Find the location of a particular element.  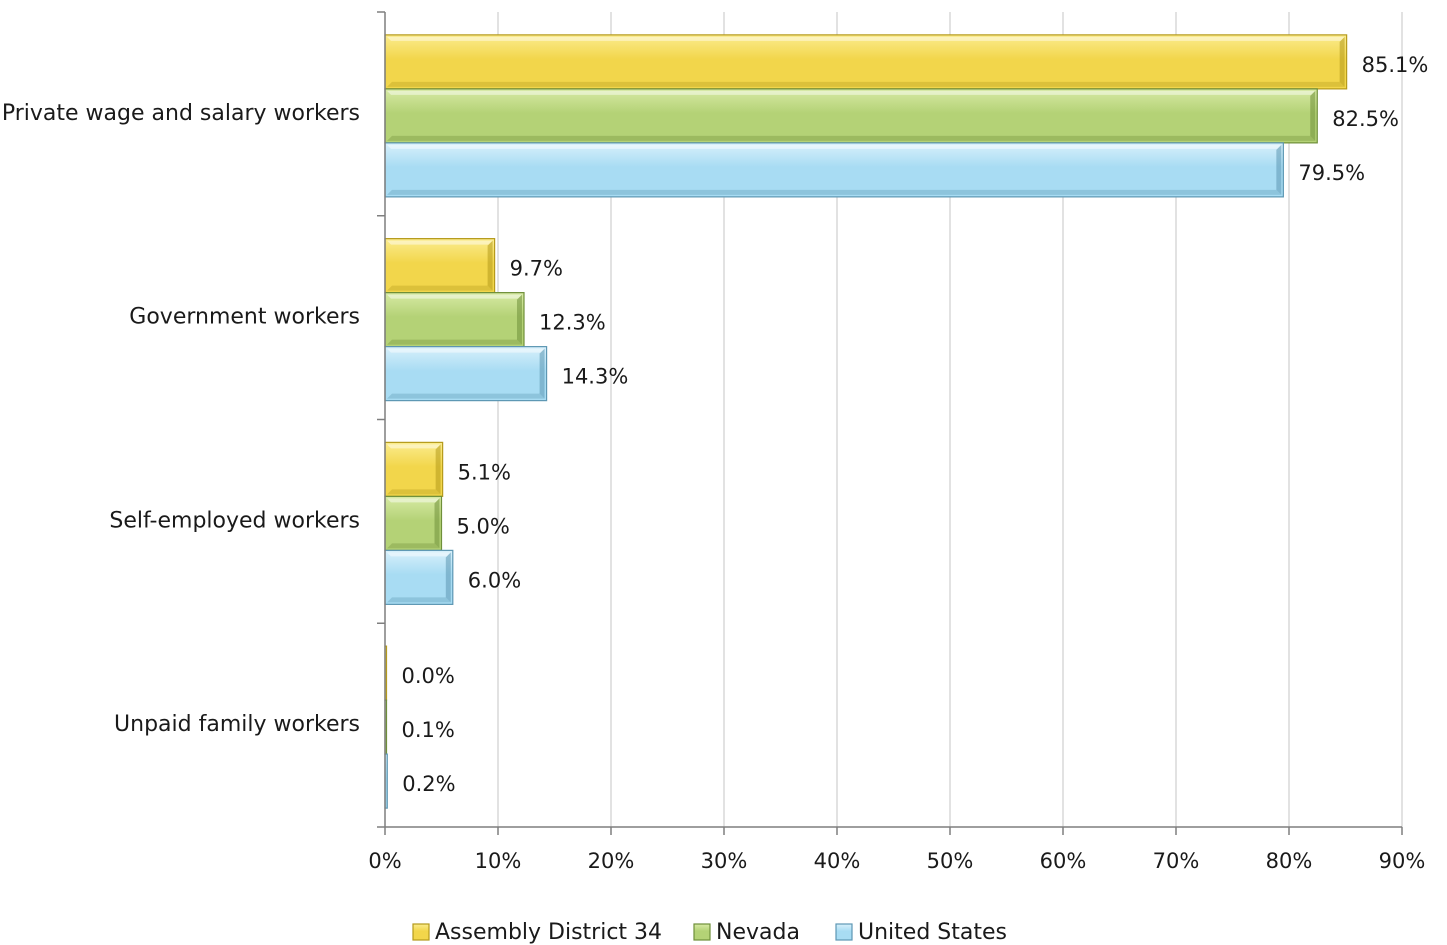

x-tick-label-60: 60% is located at coordinates (1063, 861).